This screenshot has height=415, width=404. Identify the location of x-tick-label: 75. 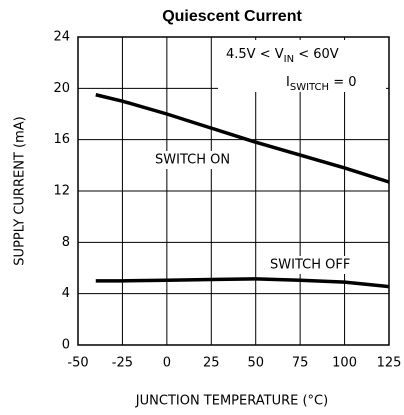
(300, 363).